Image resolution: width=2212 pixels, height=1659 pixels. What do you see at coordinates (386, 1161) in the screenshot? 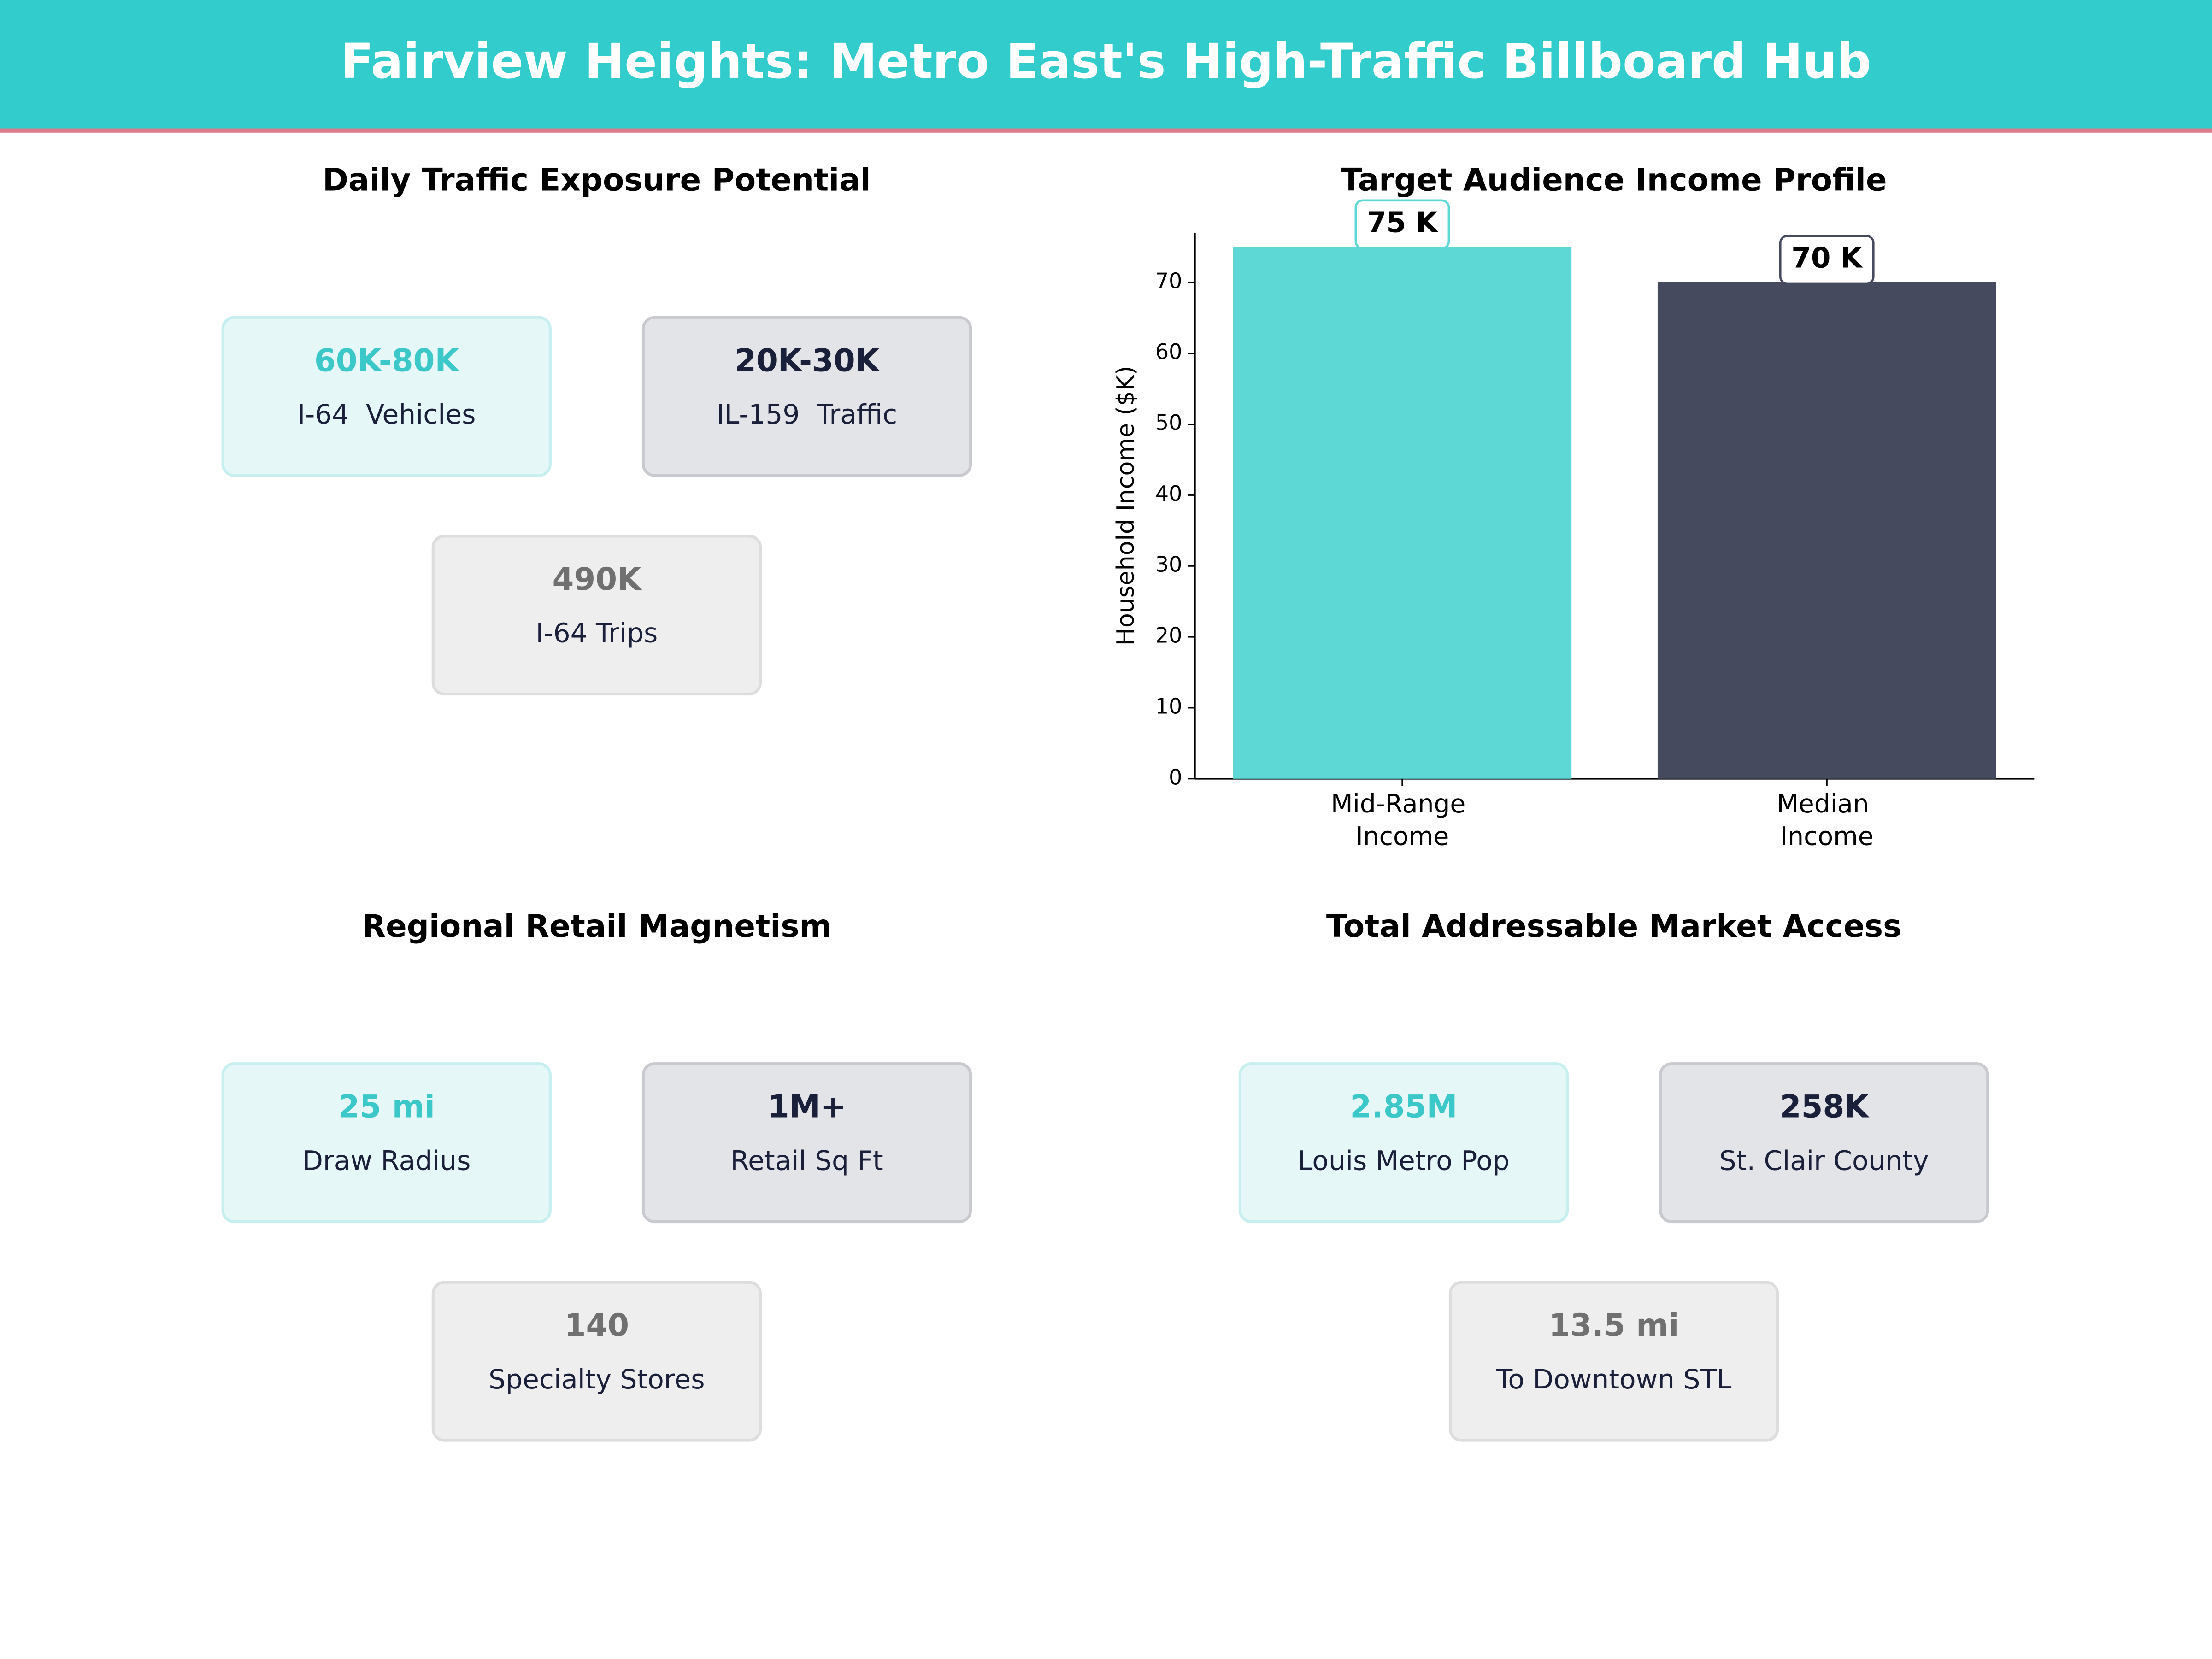
I see `stat-label: Draw Radius` at bounding box center [386, 1161].